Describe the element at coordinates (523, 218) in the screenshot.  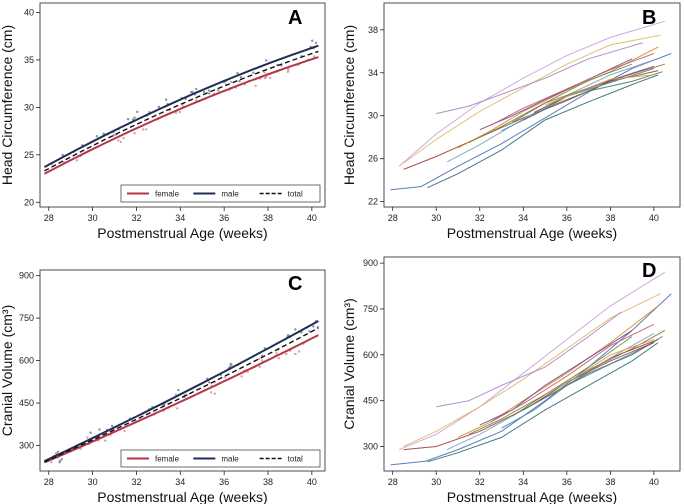
I see `x-tick-label: 34` at that location.